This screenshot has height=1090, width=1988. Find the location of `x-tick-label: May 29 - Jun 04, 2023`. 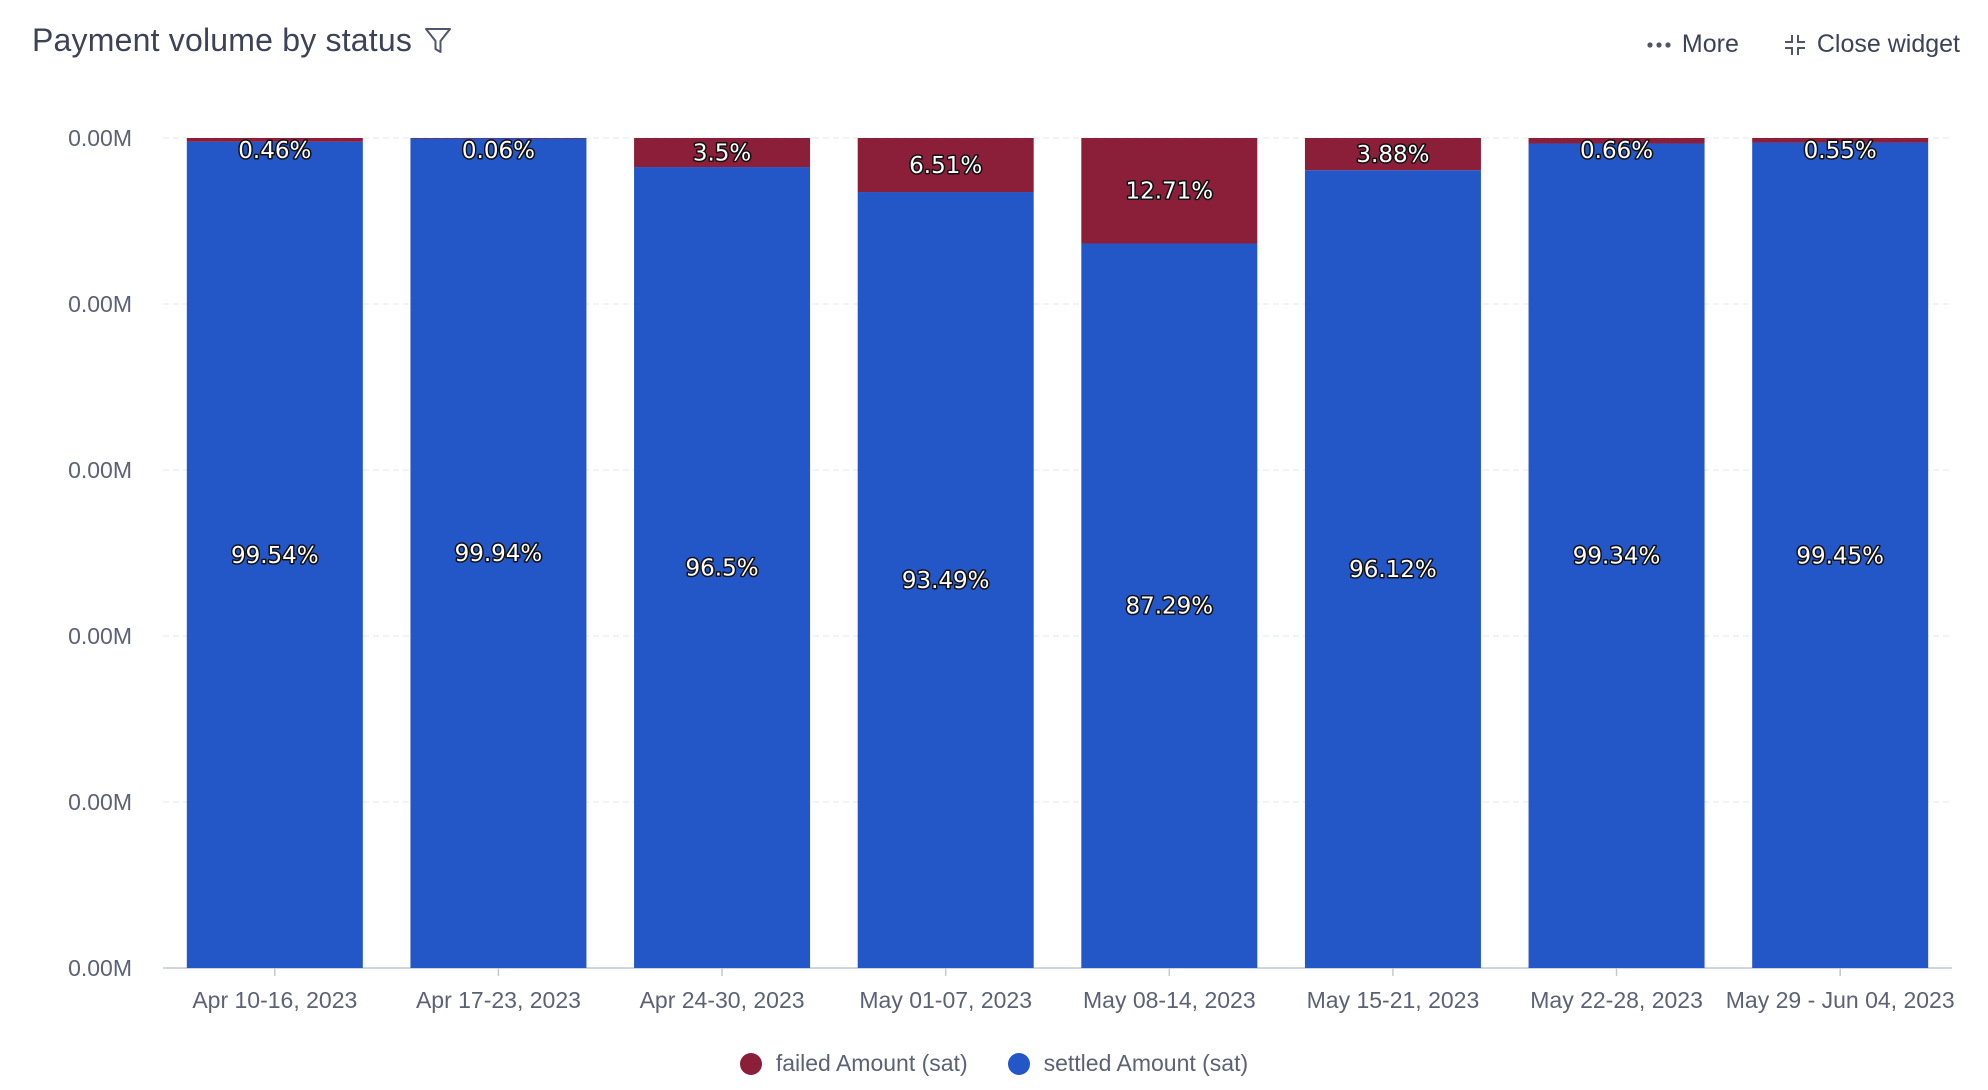

x-tick-label: May 29 - Jun 04, 2023 is located at coordinates (1840, 1000).